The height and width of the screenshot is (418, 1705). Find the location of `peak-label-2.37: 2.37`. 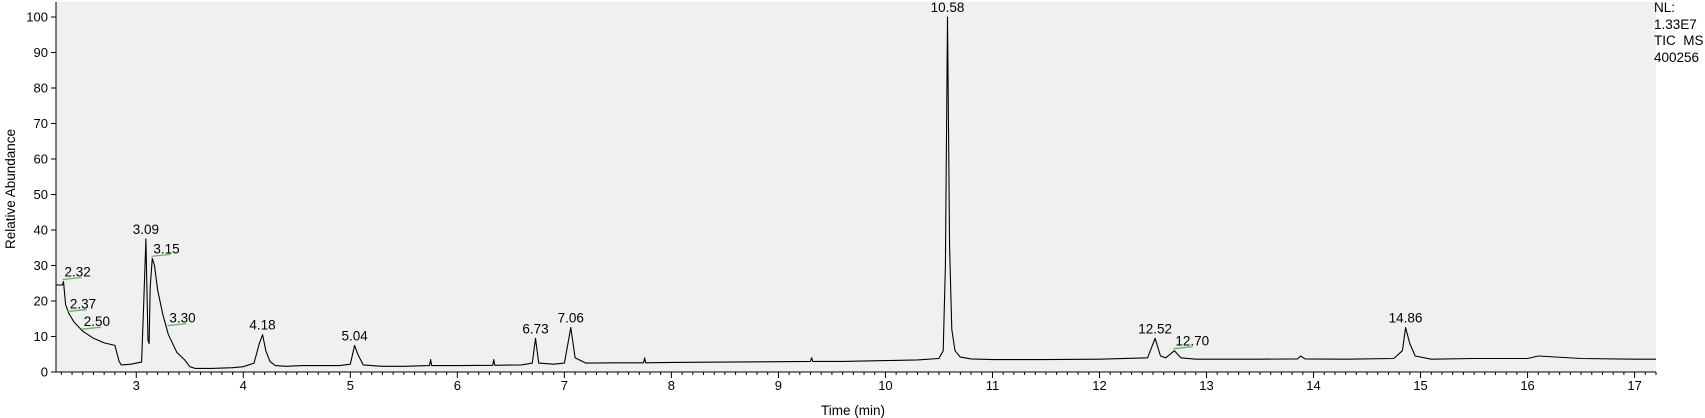

peak-label-2.37: 2.37 is located at coordinates (83, 303).